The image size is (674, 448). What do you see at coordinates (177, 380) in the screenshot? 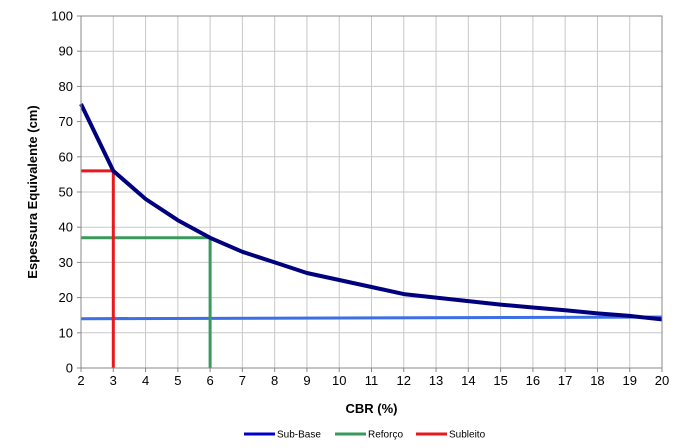
I see `x-tick-label: 5` at bounding box center [177, 380].